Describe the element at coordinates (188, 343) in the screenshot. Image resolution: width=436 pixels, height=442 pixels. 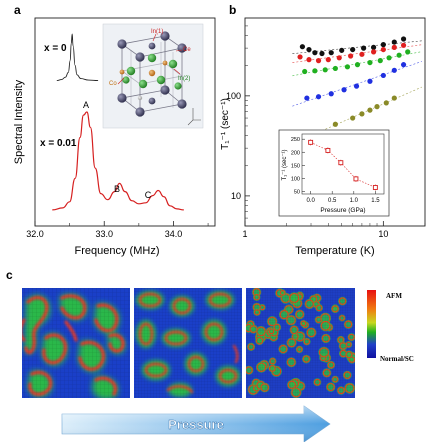
I see `simulation-map-mid-pressure` at that location.